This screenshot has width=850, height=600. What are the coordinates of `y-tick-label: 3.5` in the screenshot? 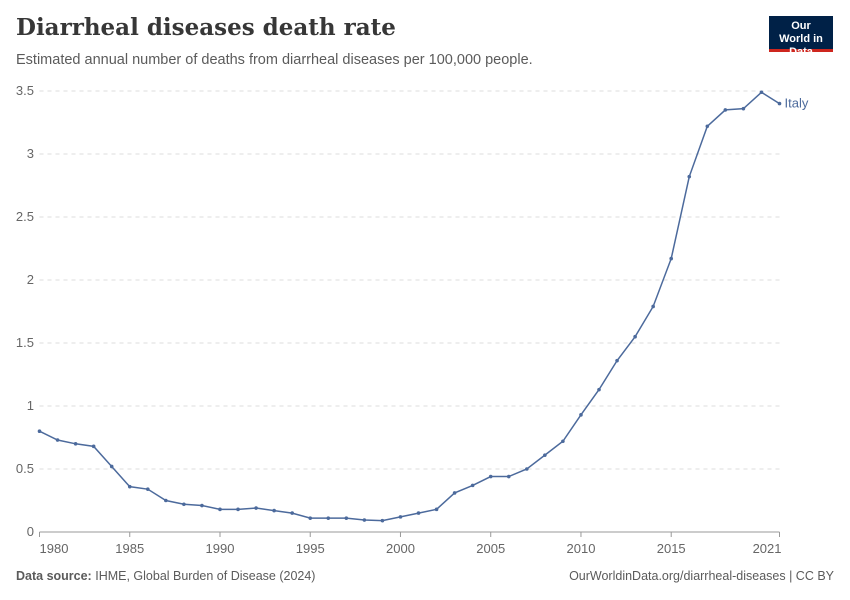 It's located at (25, 90).